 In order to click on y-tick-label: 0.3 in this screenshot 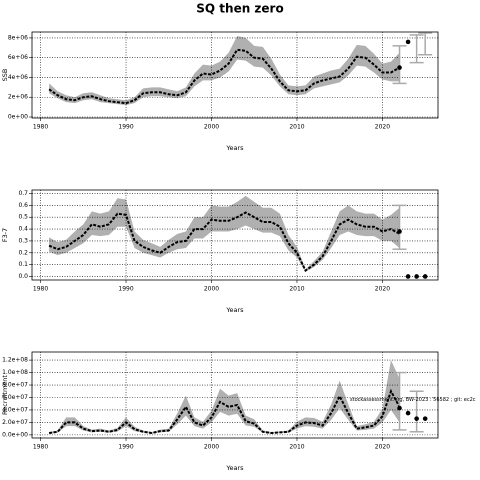, I will do `click(23, 240)`.